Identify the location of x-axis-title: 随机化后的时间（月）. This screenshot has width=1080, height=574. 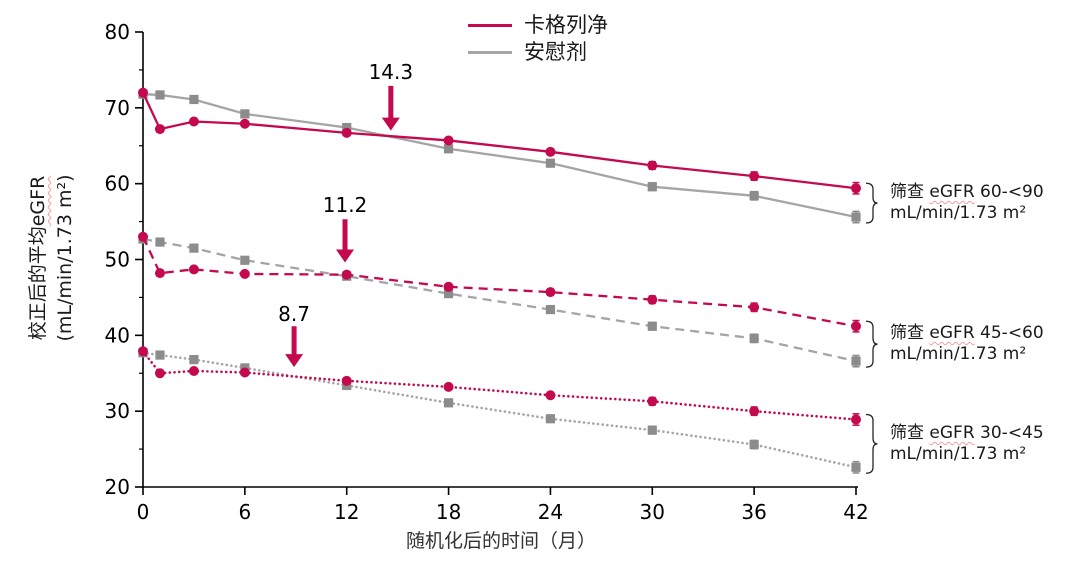
(501, 541).